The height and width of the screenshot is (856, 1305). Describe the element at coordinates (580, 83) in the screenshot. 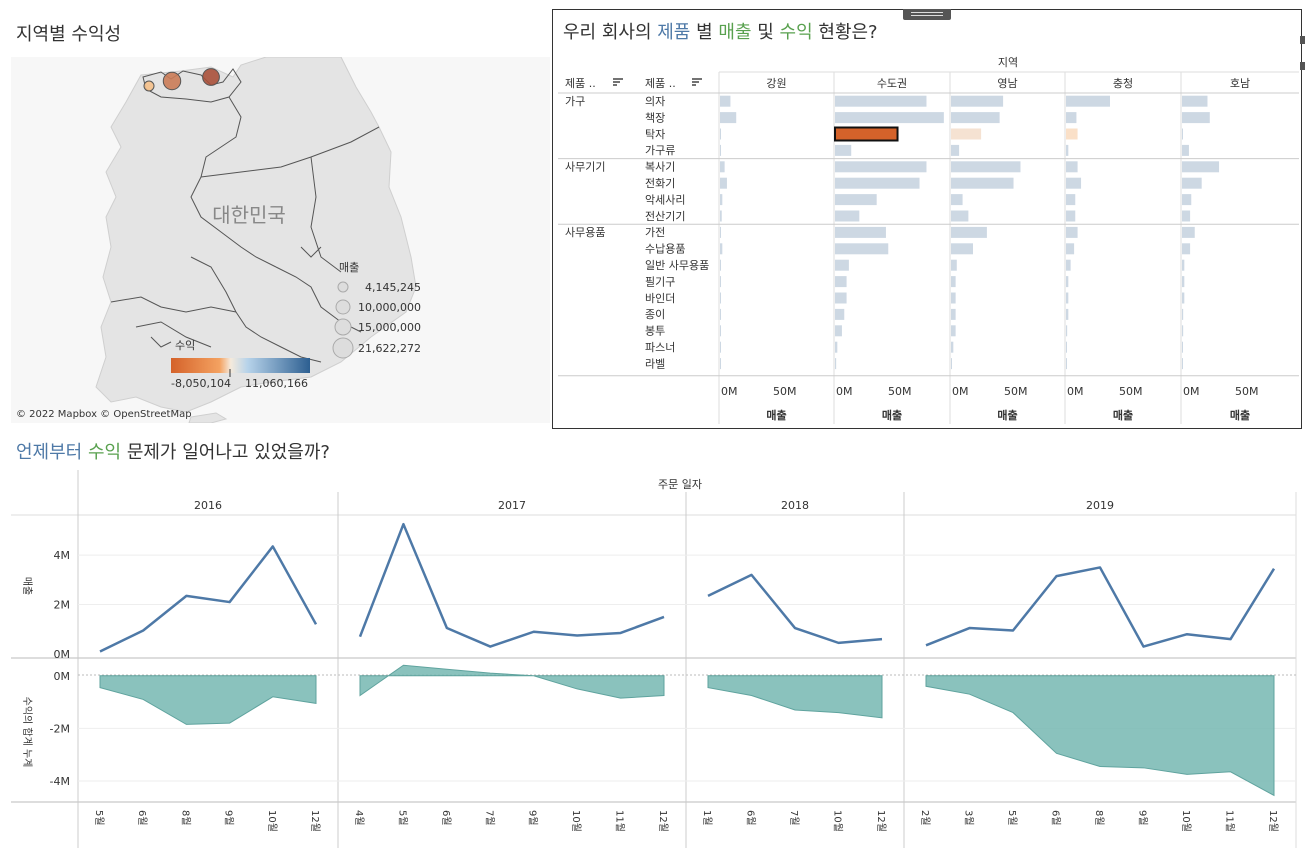

I see `row-header-category: 제품 ..` at that location.